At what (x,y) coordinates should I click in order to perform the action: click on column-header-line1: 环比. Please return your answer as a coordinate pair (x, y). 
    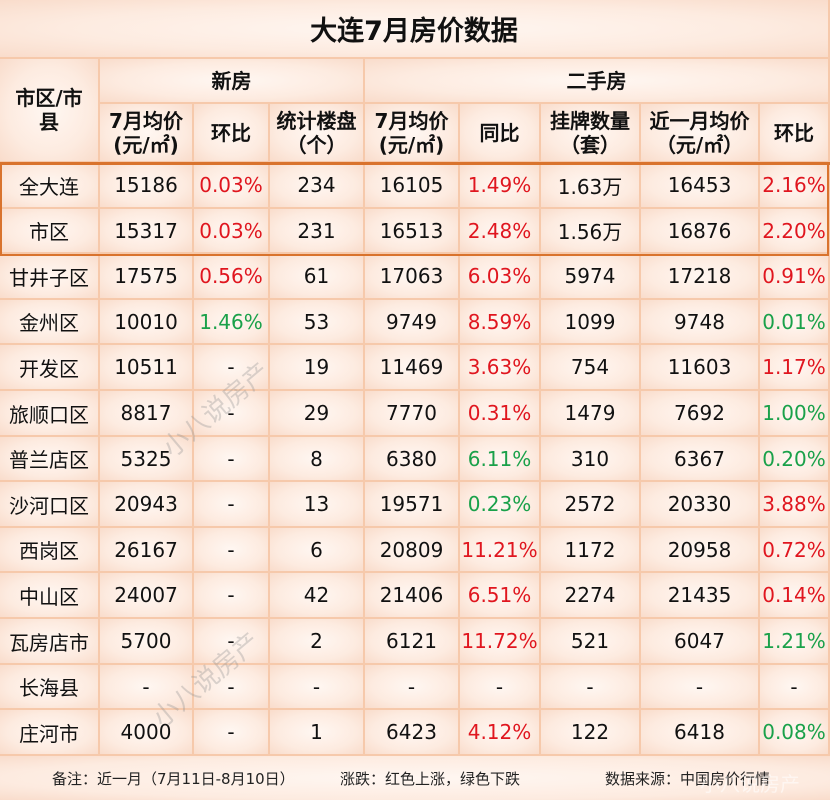
    Looking at the image, I should click on (794, 132).